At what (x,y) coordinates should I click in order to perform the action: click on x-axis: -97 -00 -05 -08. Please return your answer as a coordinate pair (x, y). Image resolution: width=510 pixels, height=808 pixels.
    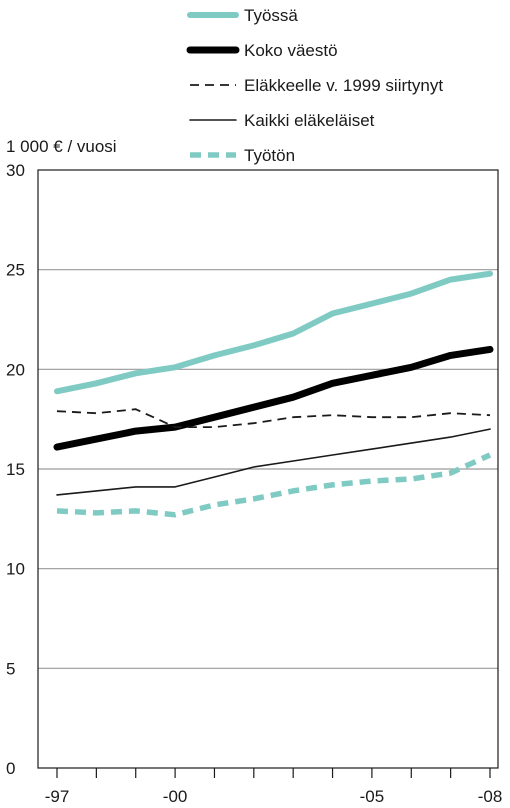
    Looking at the image, I should click on (274, 787).